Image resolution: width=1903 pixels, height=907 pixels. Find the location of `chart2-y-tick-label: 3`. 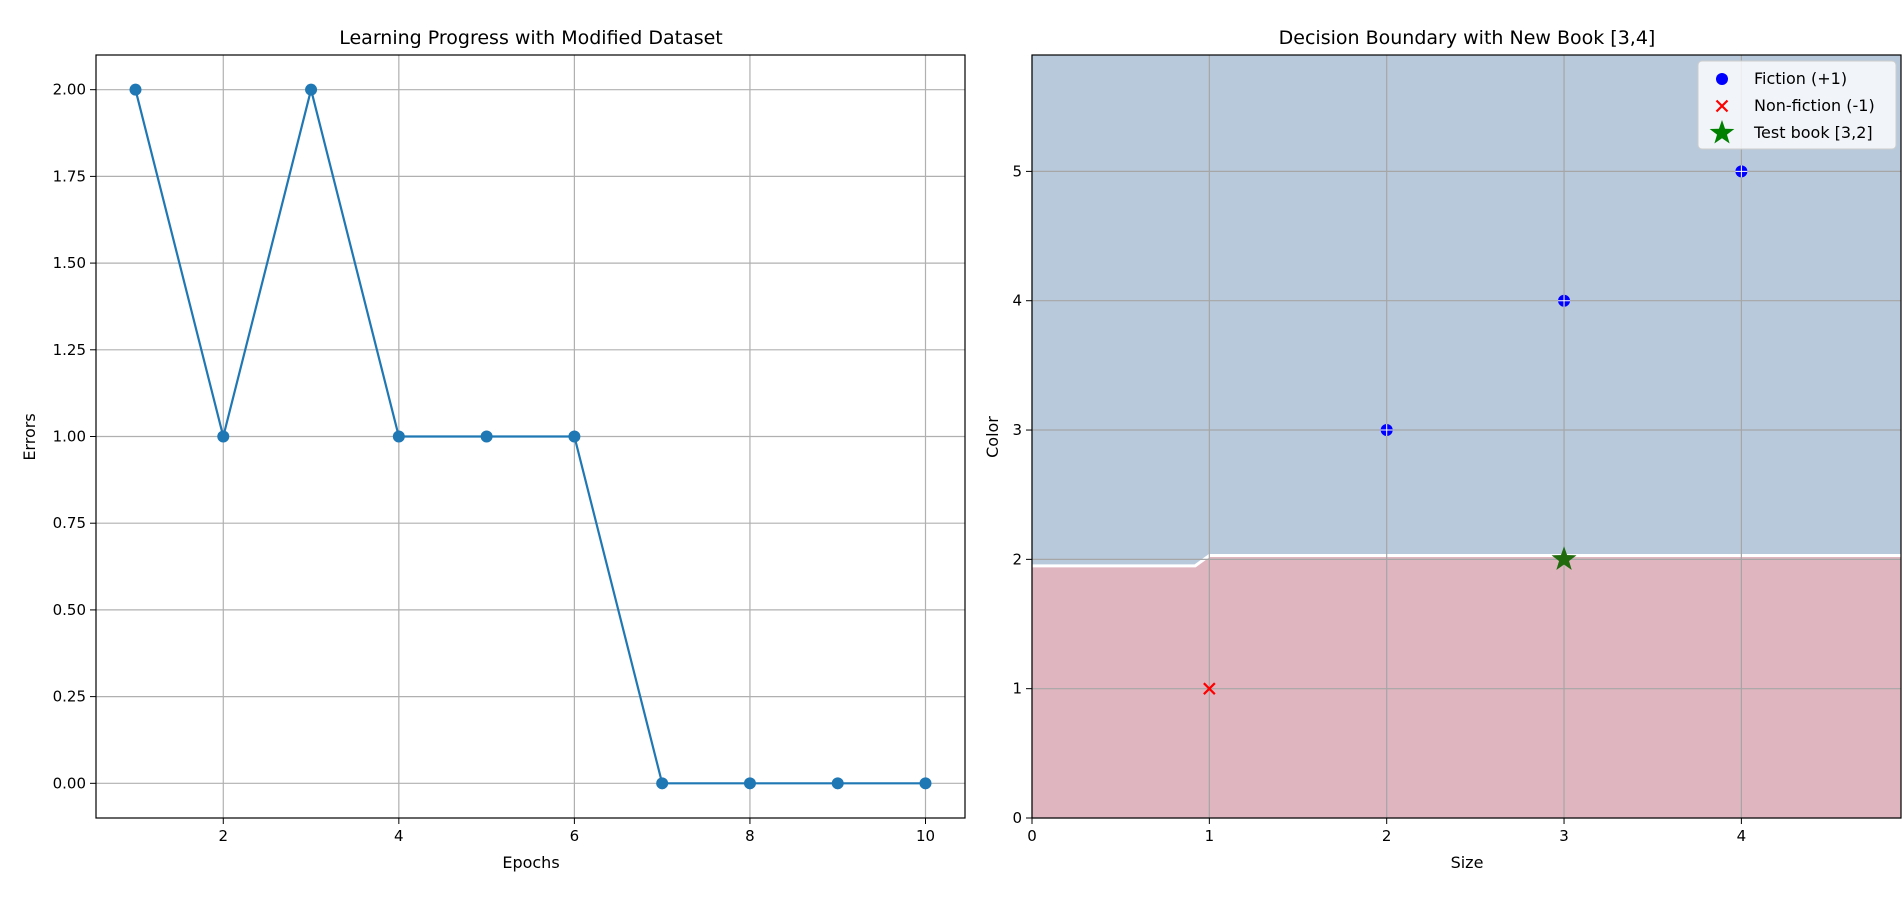

chart2-y-tick-label: 3 is located at coordinates (1017, 430).